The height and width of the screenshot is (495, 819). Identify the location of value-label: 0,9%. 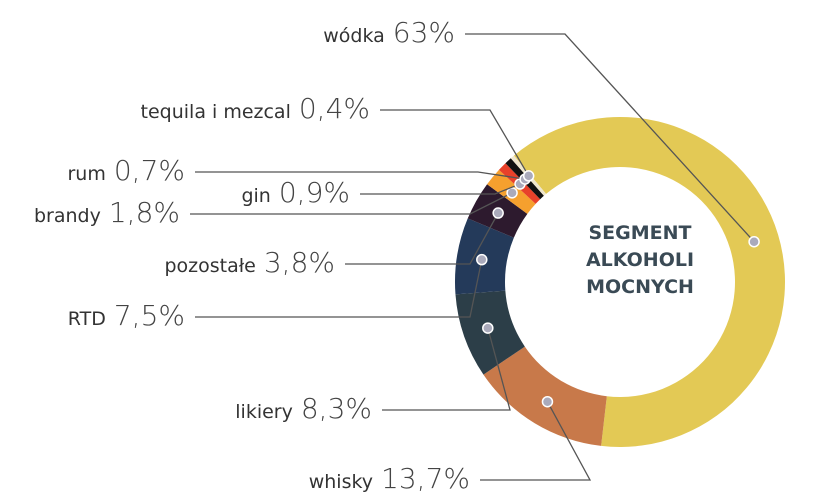
(314, 192).